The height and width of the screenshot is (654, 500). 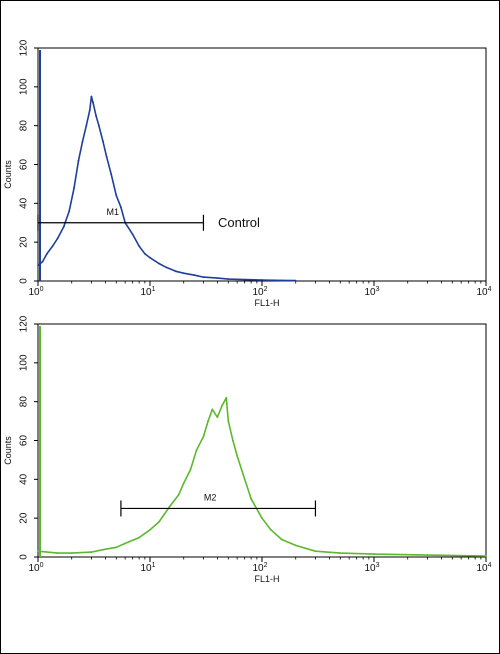 I want to click on x-tick-label: 10³, so click(x=371, y=568).